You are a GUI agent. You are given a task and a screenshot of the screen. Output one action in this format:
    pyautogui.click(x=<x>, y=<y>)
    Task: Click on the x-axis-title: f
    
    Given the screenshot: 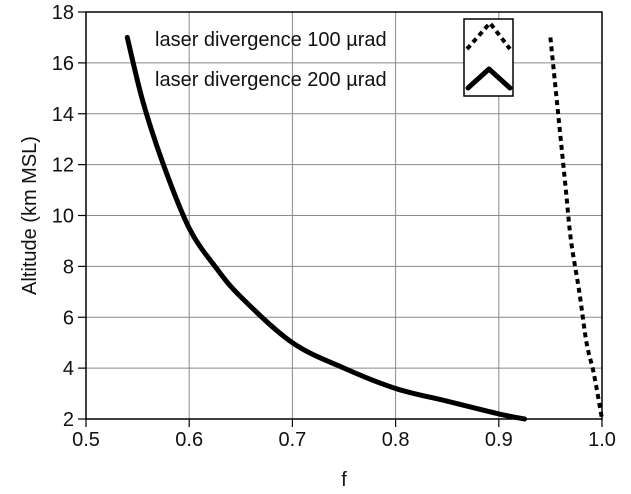 What is the action you would take?
    pyautogui.click(x=344, y=480)
    